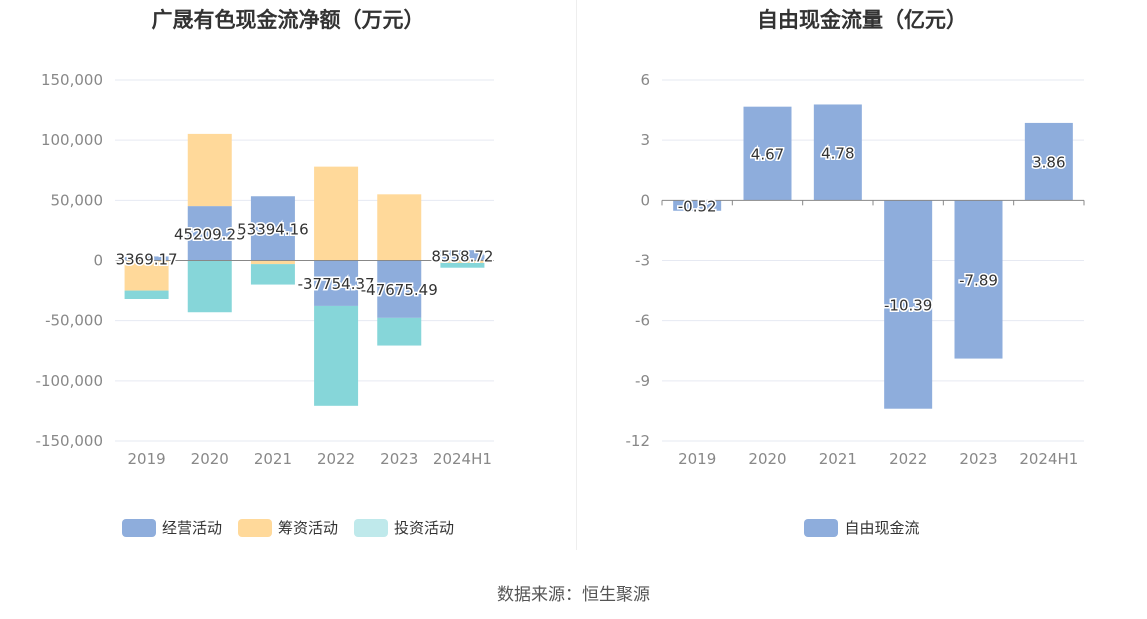 This screenshot has width=1147, height=619. What do you see at coordinates (645, 80) in the screenshot?
I see `y-tick-label: 6` at bounding box center [645, 80].